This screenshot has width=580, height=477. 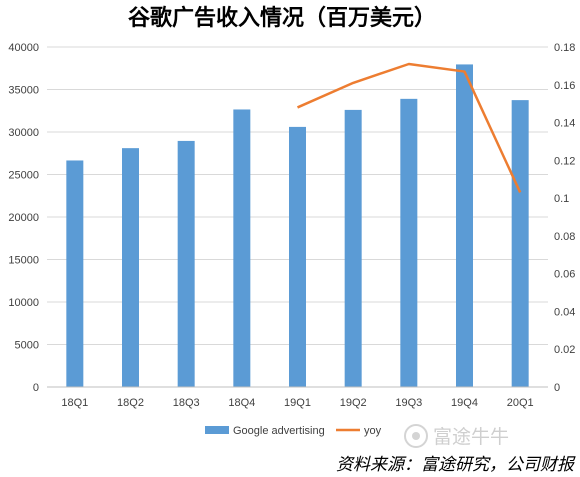 What do you see at coordinates (564, 124) in the screenshot?
I see `right-tick-label: 0.14` at bounding box center [564, 124].